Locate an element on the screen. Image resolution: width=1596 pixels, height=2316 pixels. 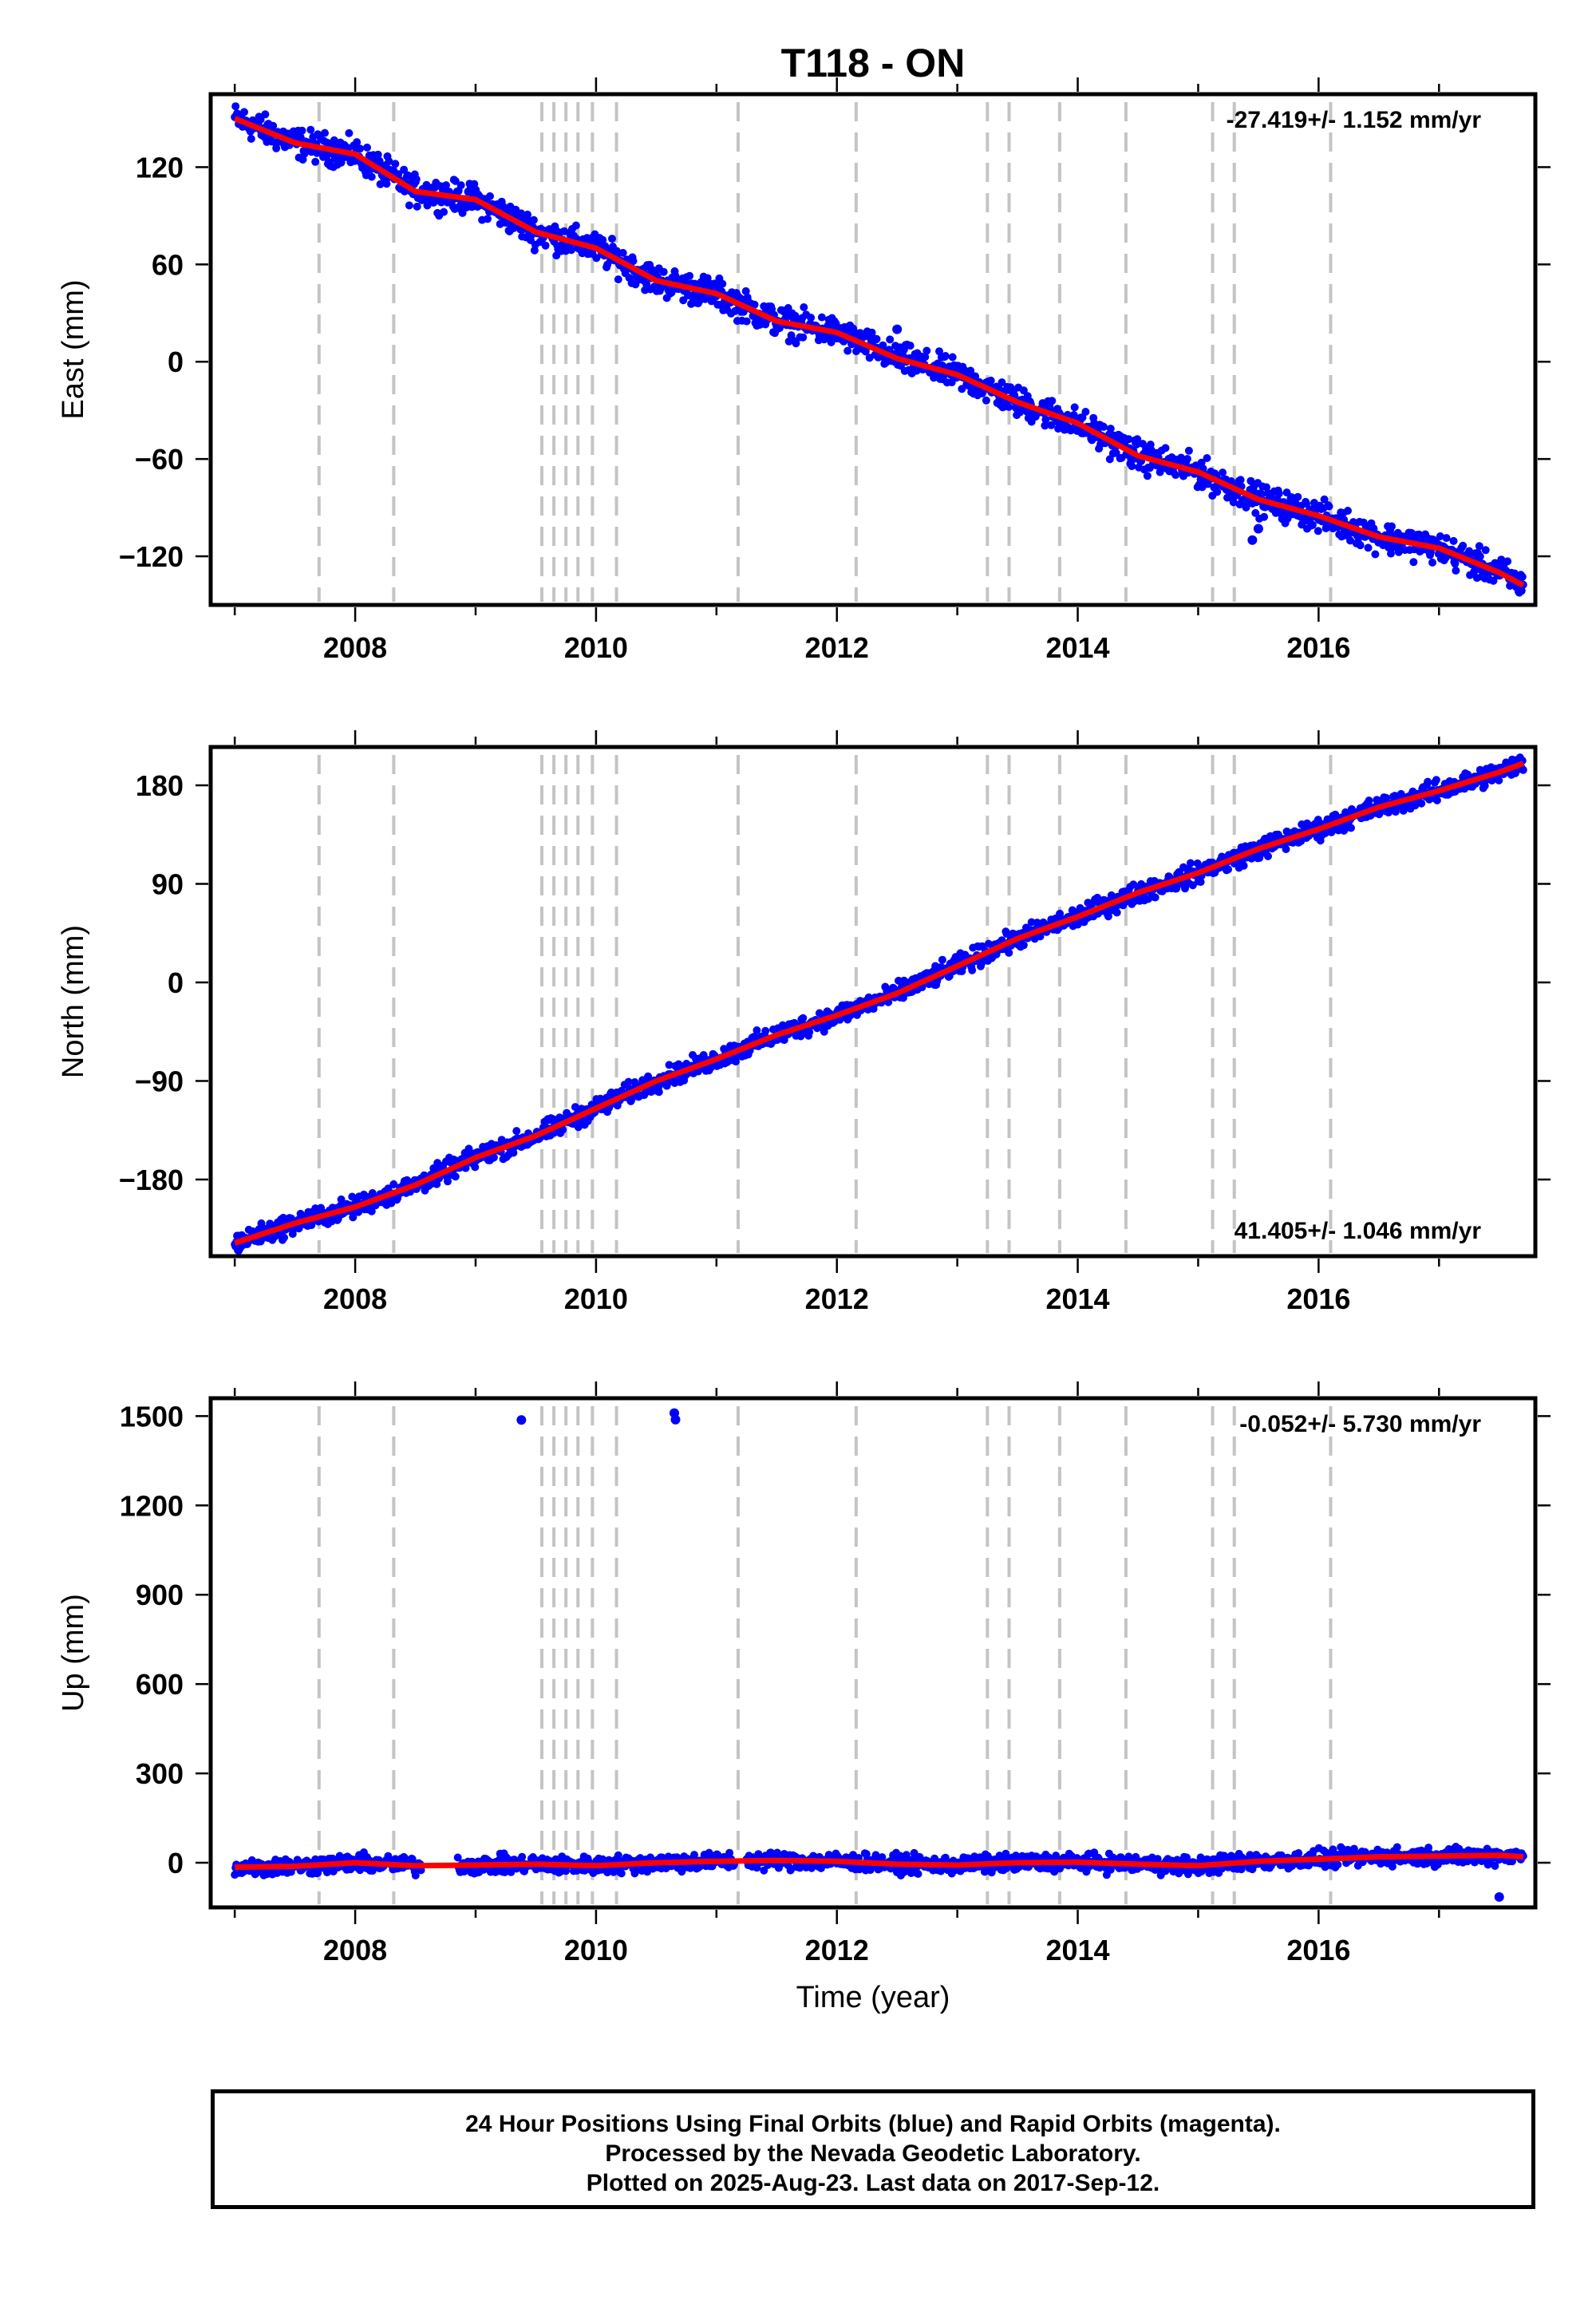
x-tick-label: 2008 is located at coordinates (355, 647).